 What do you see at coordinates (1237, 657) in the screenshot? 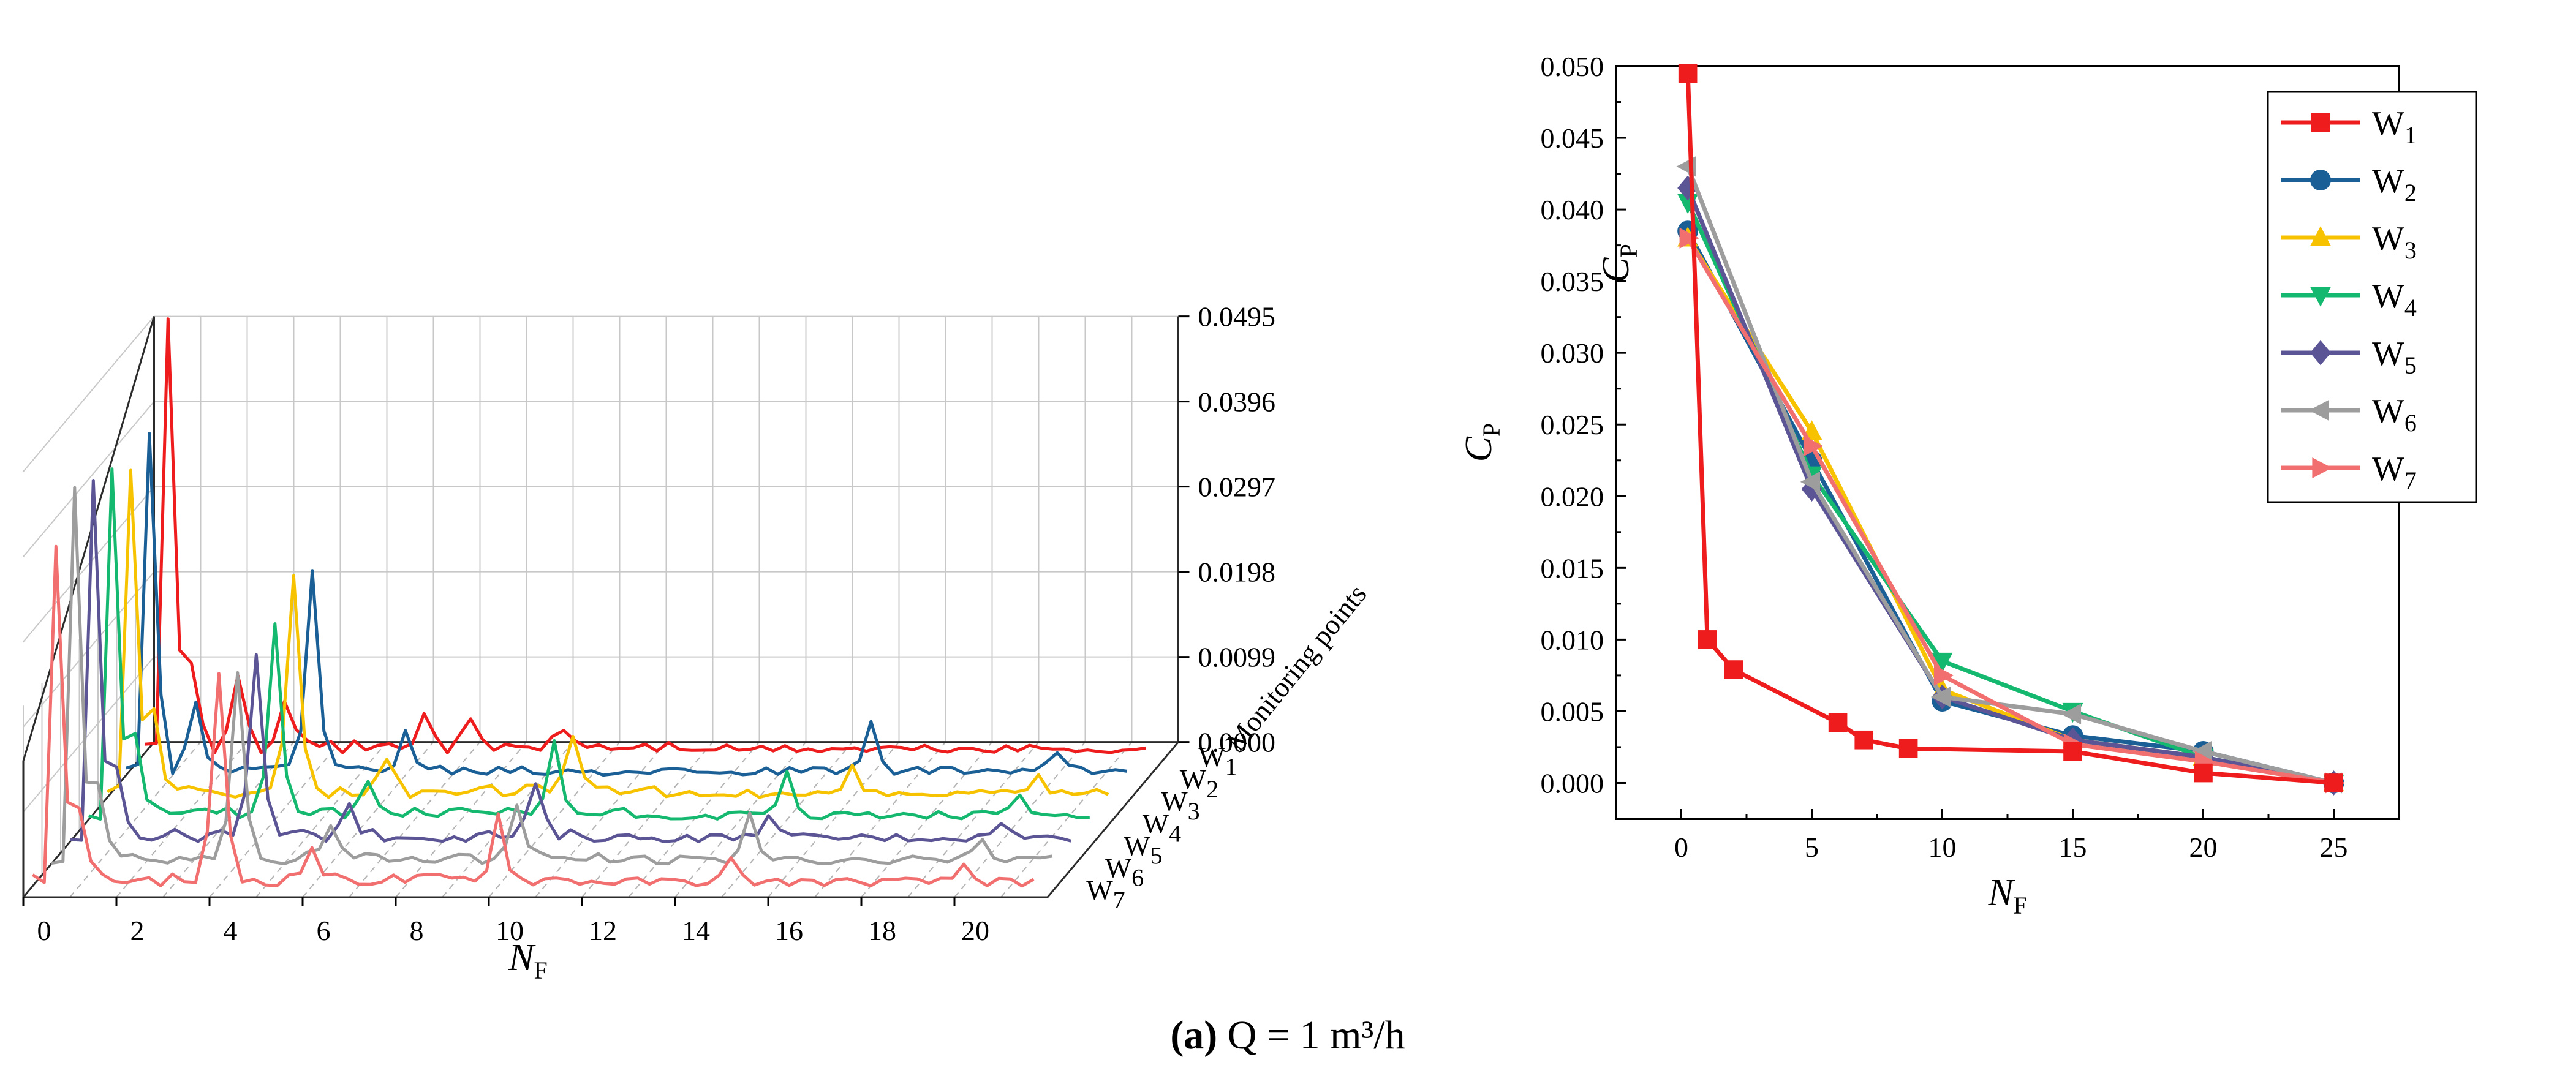
I see `z-tick-label: 0.0099` at bounding box center [1237, 657].